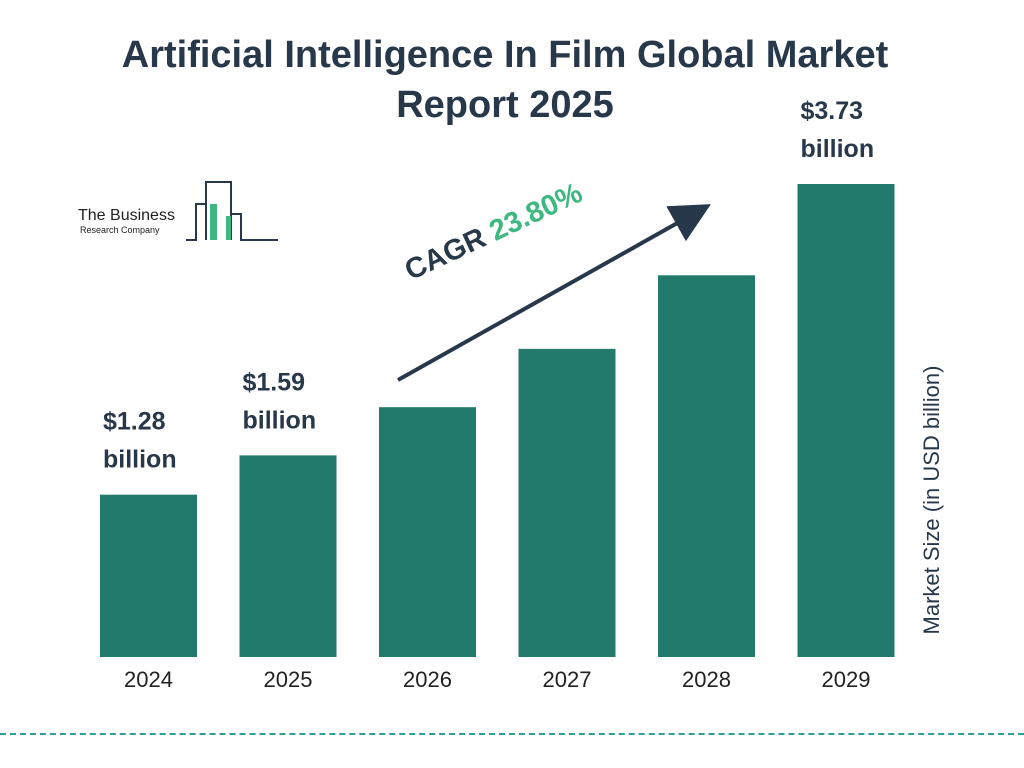 The image size is (1024, 768). Describe the element at coordinates (838, 149) in the screenshot. I see `value-label-2029: billion` at that location.